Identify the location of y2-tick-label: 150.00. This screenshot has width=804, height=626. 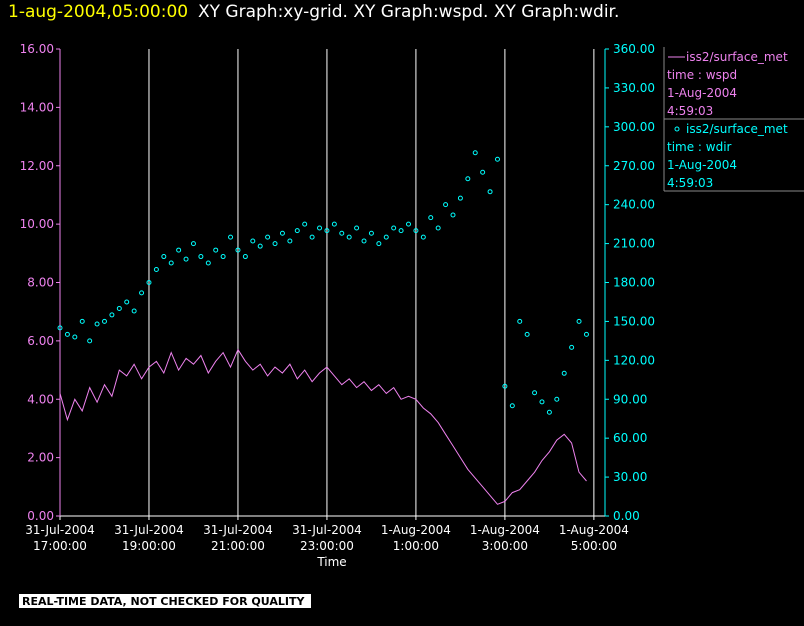
(634, 321).